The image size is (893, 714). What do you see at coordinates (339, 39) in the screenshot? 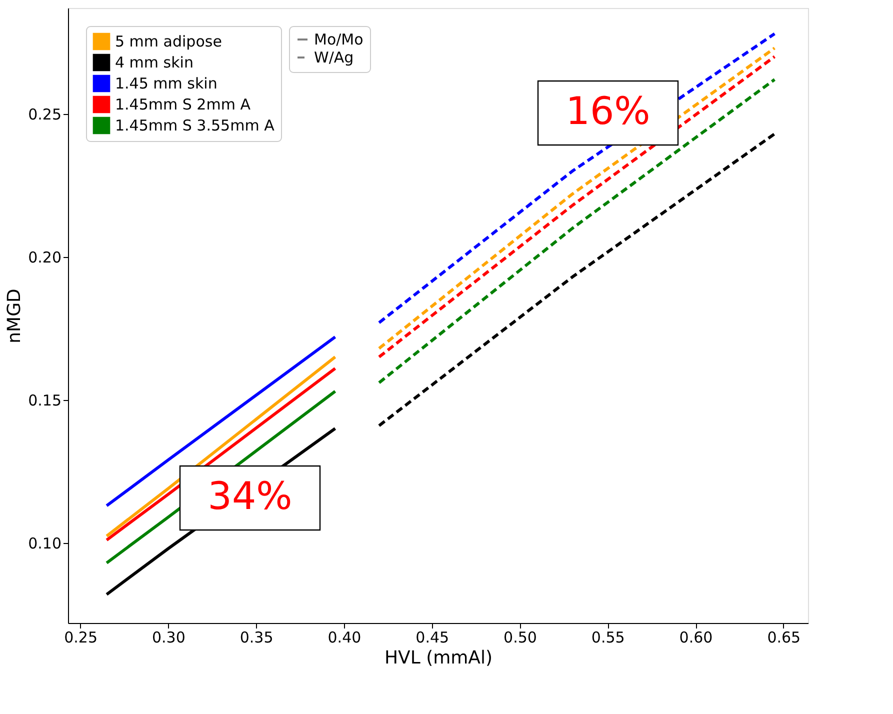
I see `legend-label: Mo/Mo` at bounding box center [339, 39].